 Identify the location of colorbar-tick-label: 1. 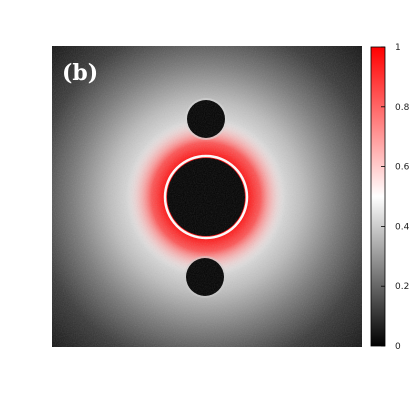
(398, 48).